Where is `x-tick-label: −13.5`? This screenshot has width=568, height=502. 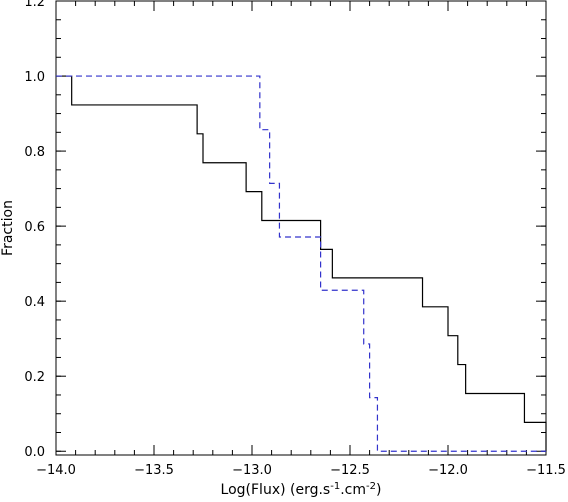
x-tick-label: −13.5 is located at coordinates (154, 470).